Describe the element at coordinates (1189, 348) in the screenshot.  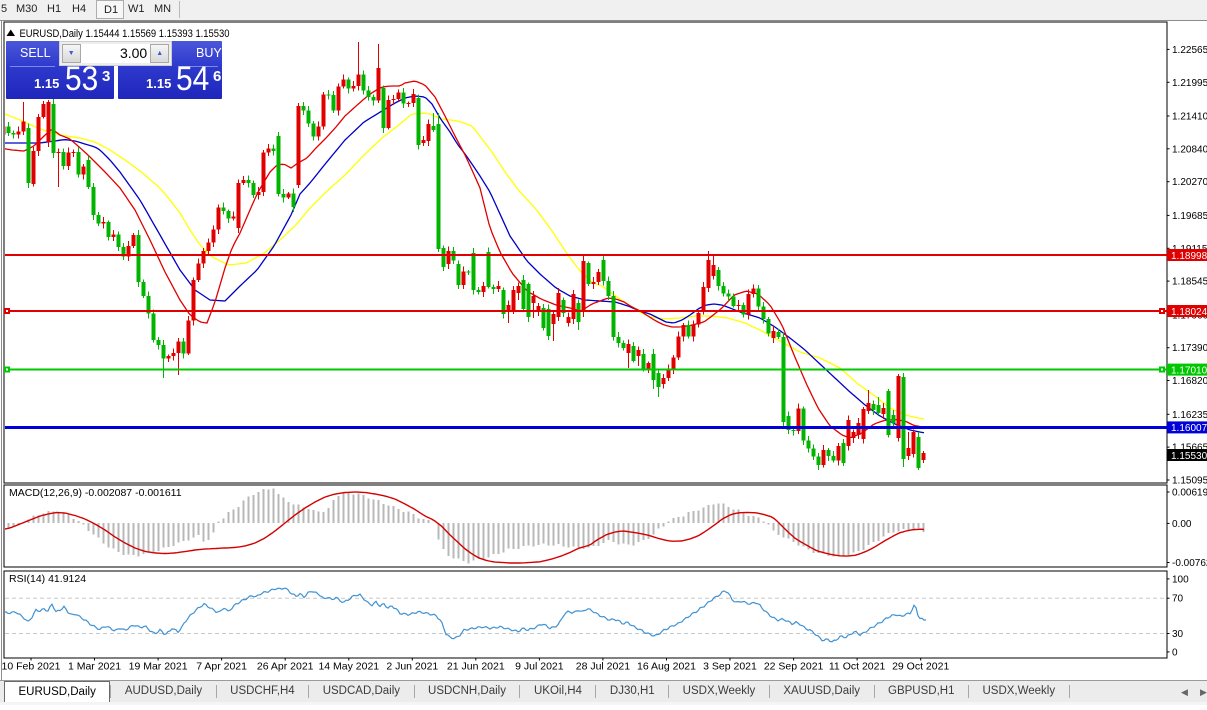
I see `svg-text: 1.17390` at that location.